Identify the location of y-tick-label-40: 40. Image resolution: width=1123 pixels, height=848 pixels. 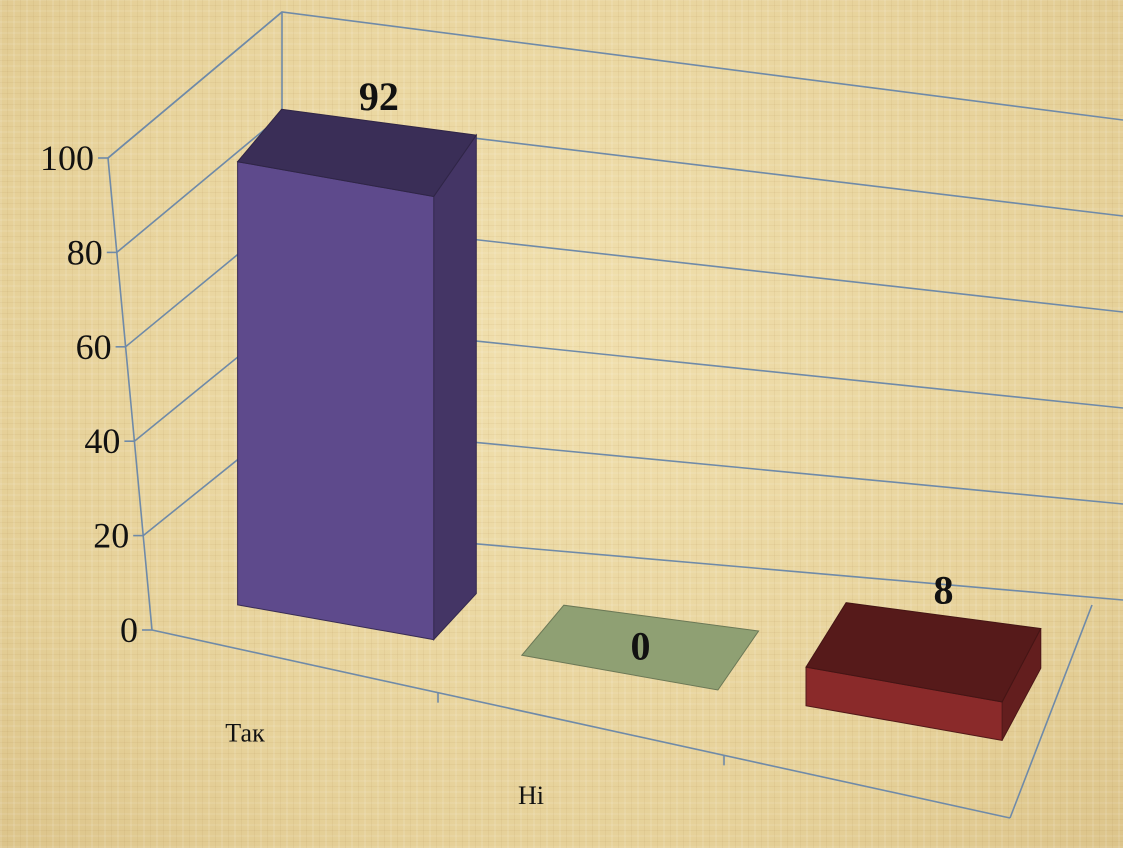
(102, 441).